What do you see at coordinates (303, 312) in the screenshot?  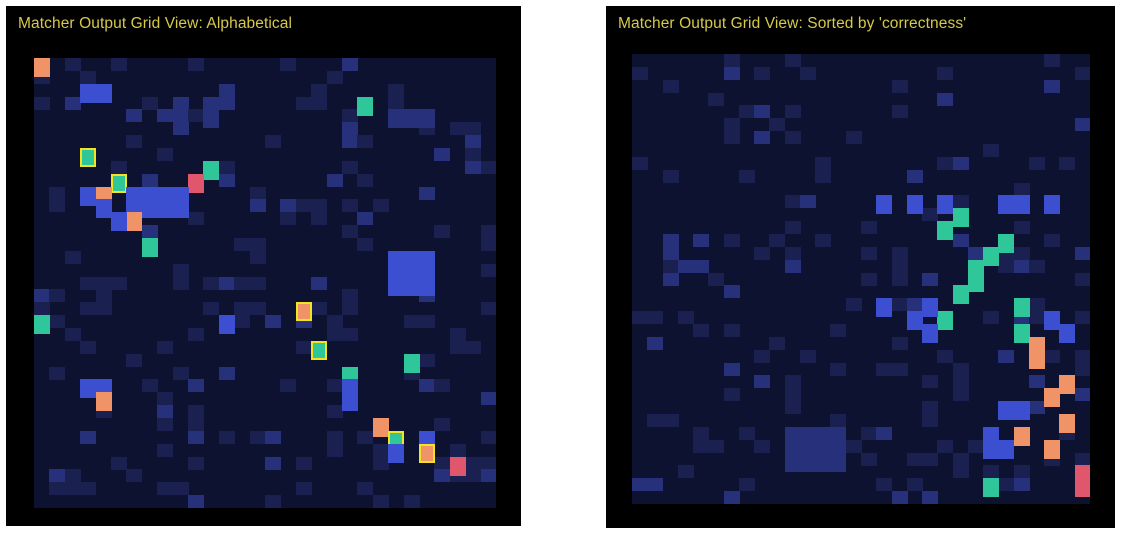 I see `highlighted-match-cell` at bounding box center [303, 312].